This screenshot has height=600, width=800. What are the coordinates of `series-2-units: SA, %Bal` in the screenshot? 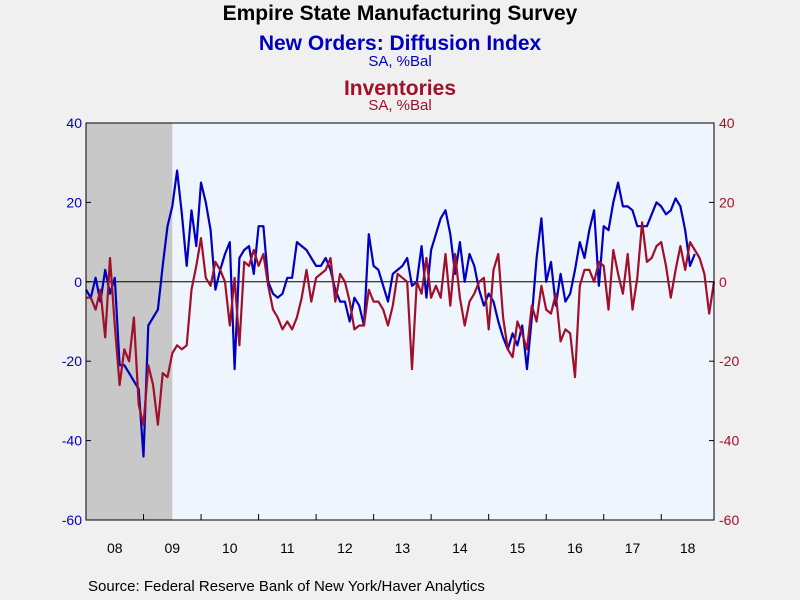 It's located at (400, 105).